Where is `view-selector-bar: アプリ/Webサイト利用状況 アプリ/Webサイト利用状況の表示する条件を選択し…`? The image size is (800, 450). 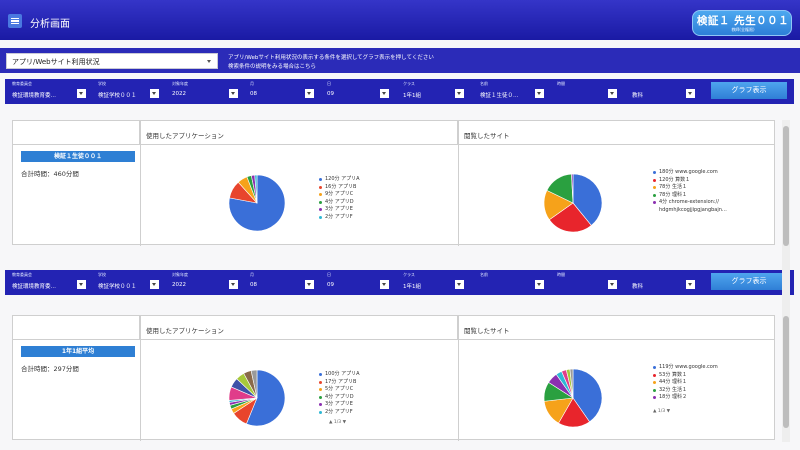
view-selector-bar: アプリ/Webサイト利用状況 アプリ/Webサイト利用状況の表示する条件を選択し… is located at coordinates (400, 60).